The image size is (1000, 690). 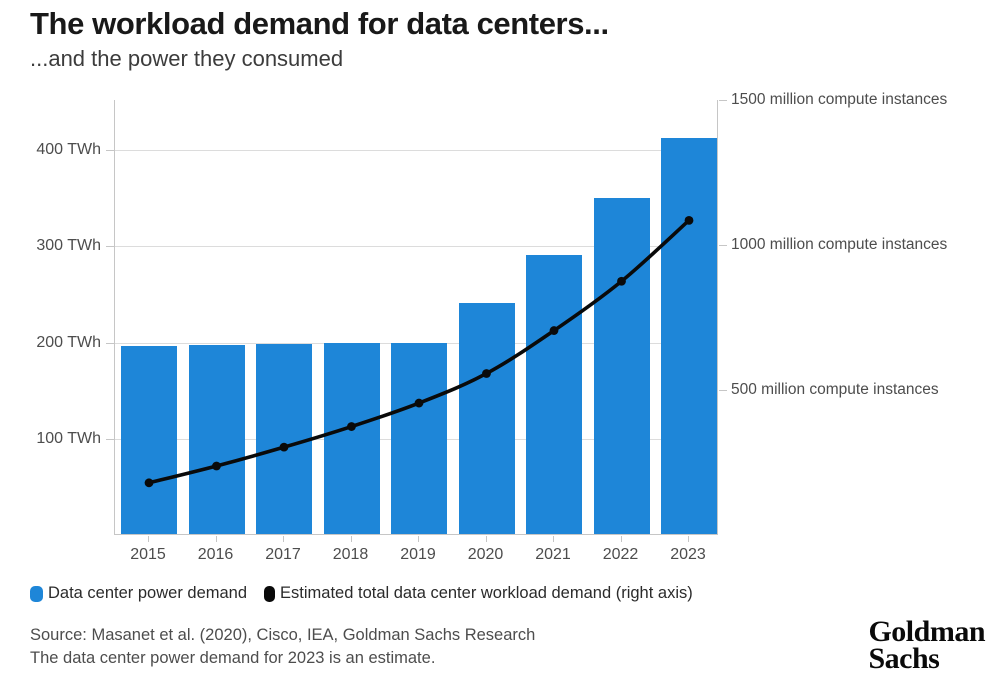 What do you see at coordinates (216, 439) in the screenshot?
I see `bar-2016` at bounding box center [216, 439].